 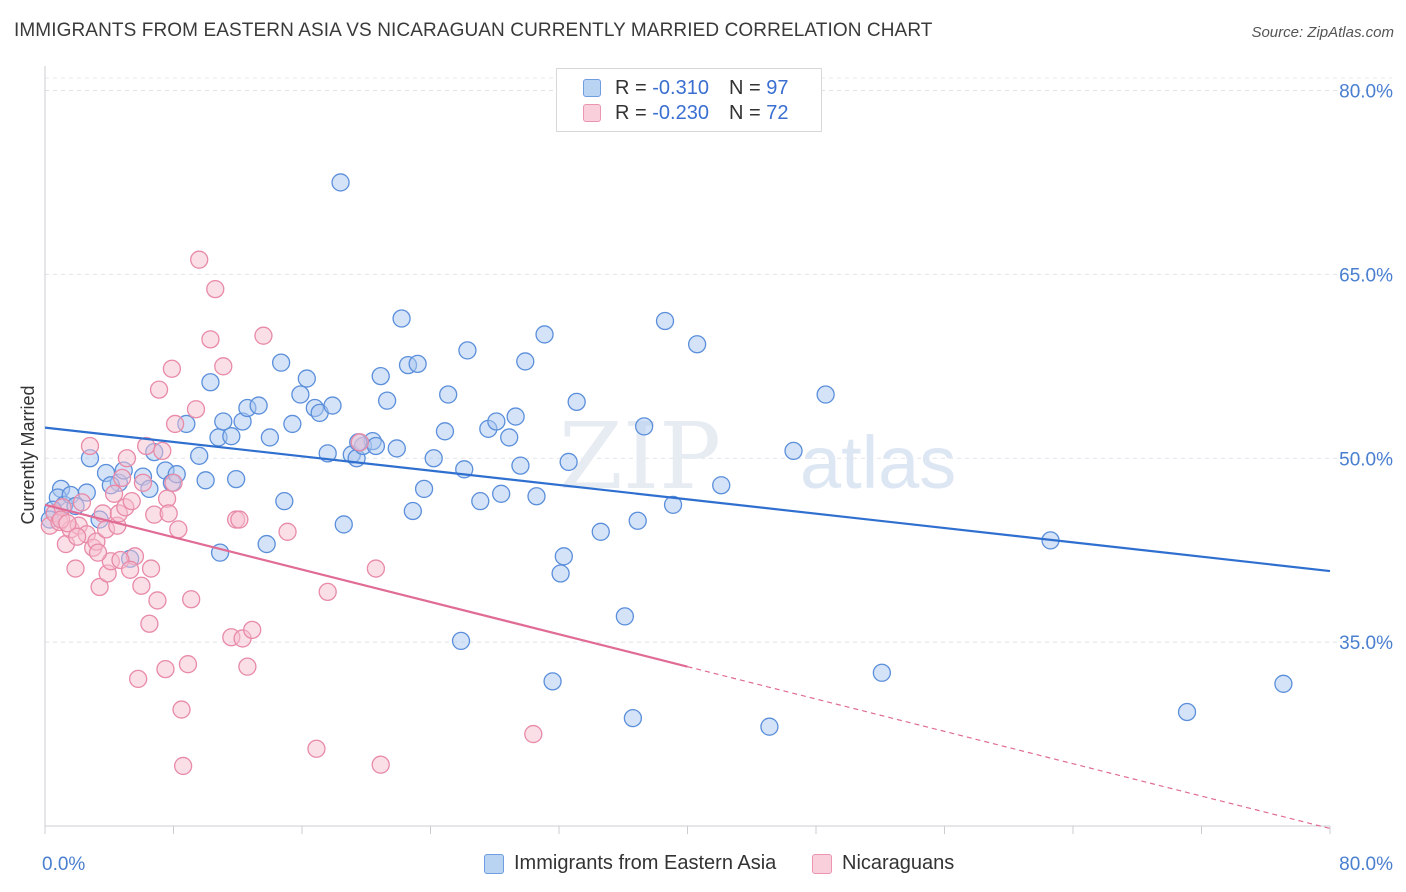 What do you see at coordinates (28, 454) in the screenshot?
I see `y-axis-title: Currently Married` at bounding box center [28, 454].